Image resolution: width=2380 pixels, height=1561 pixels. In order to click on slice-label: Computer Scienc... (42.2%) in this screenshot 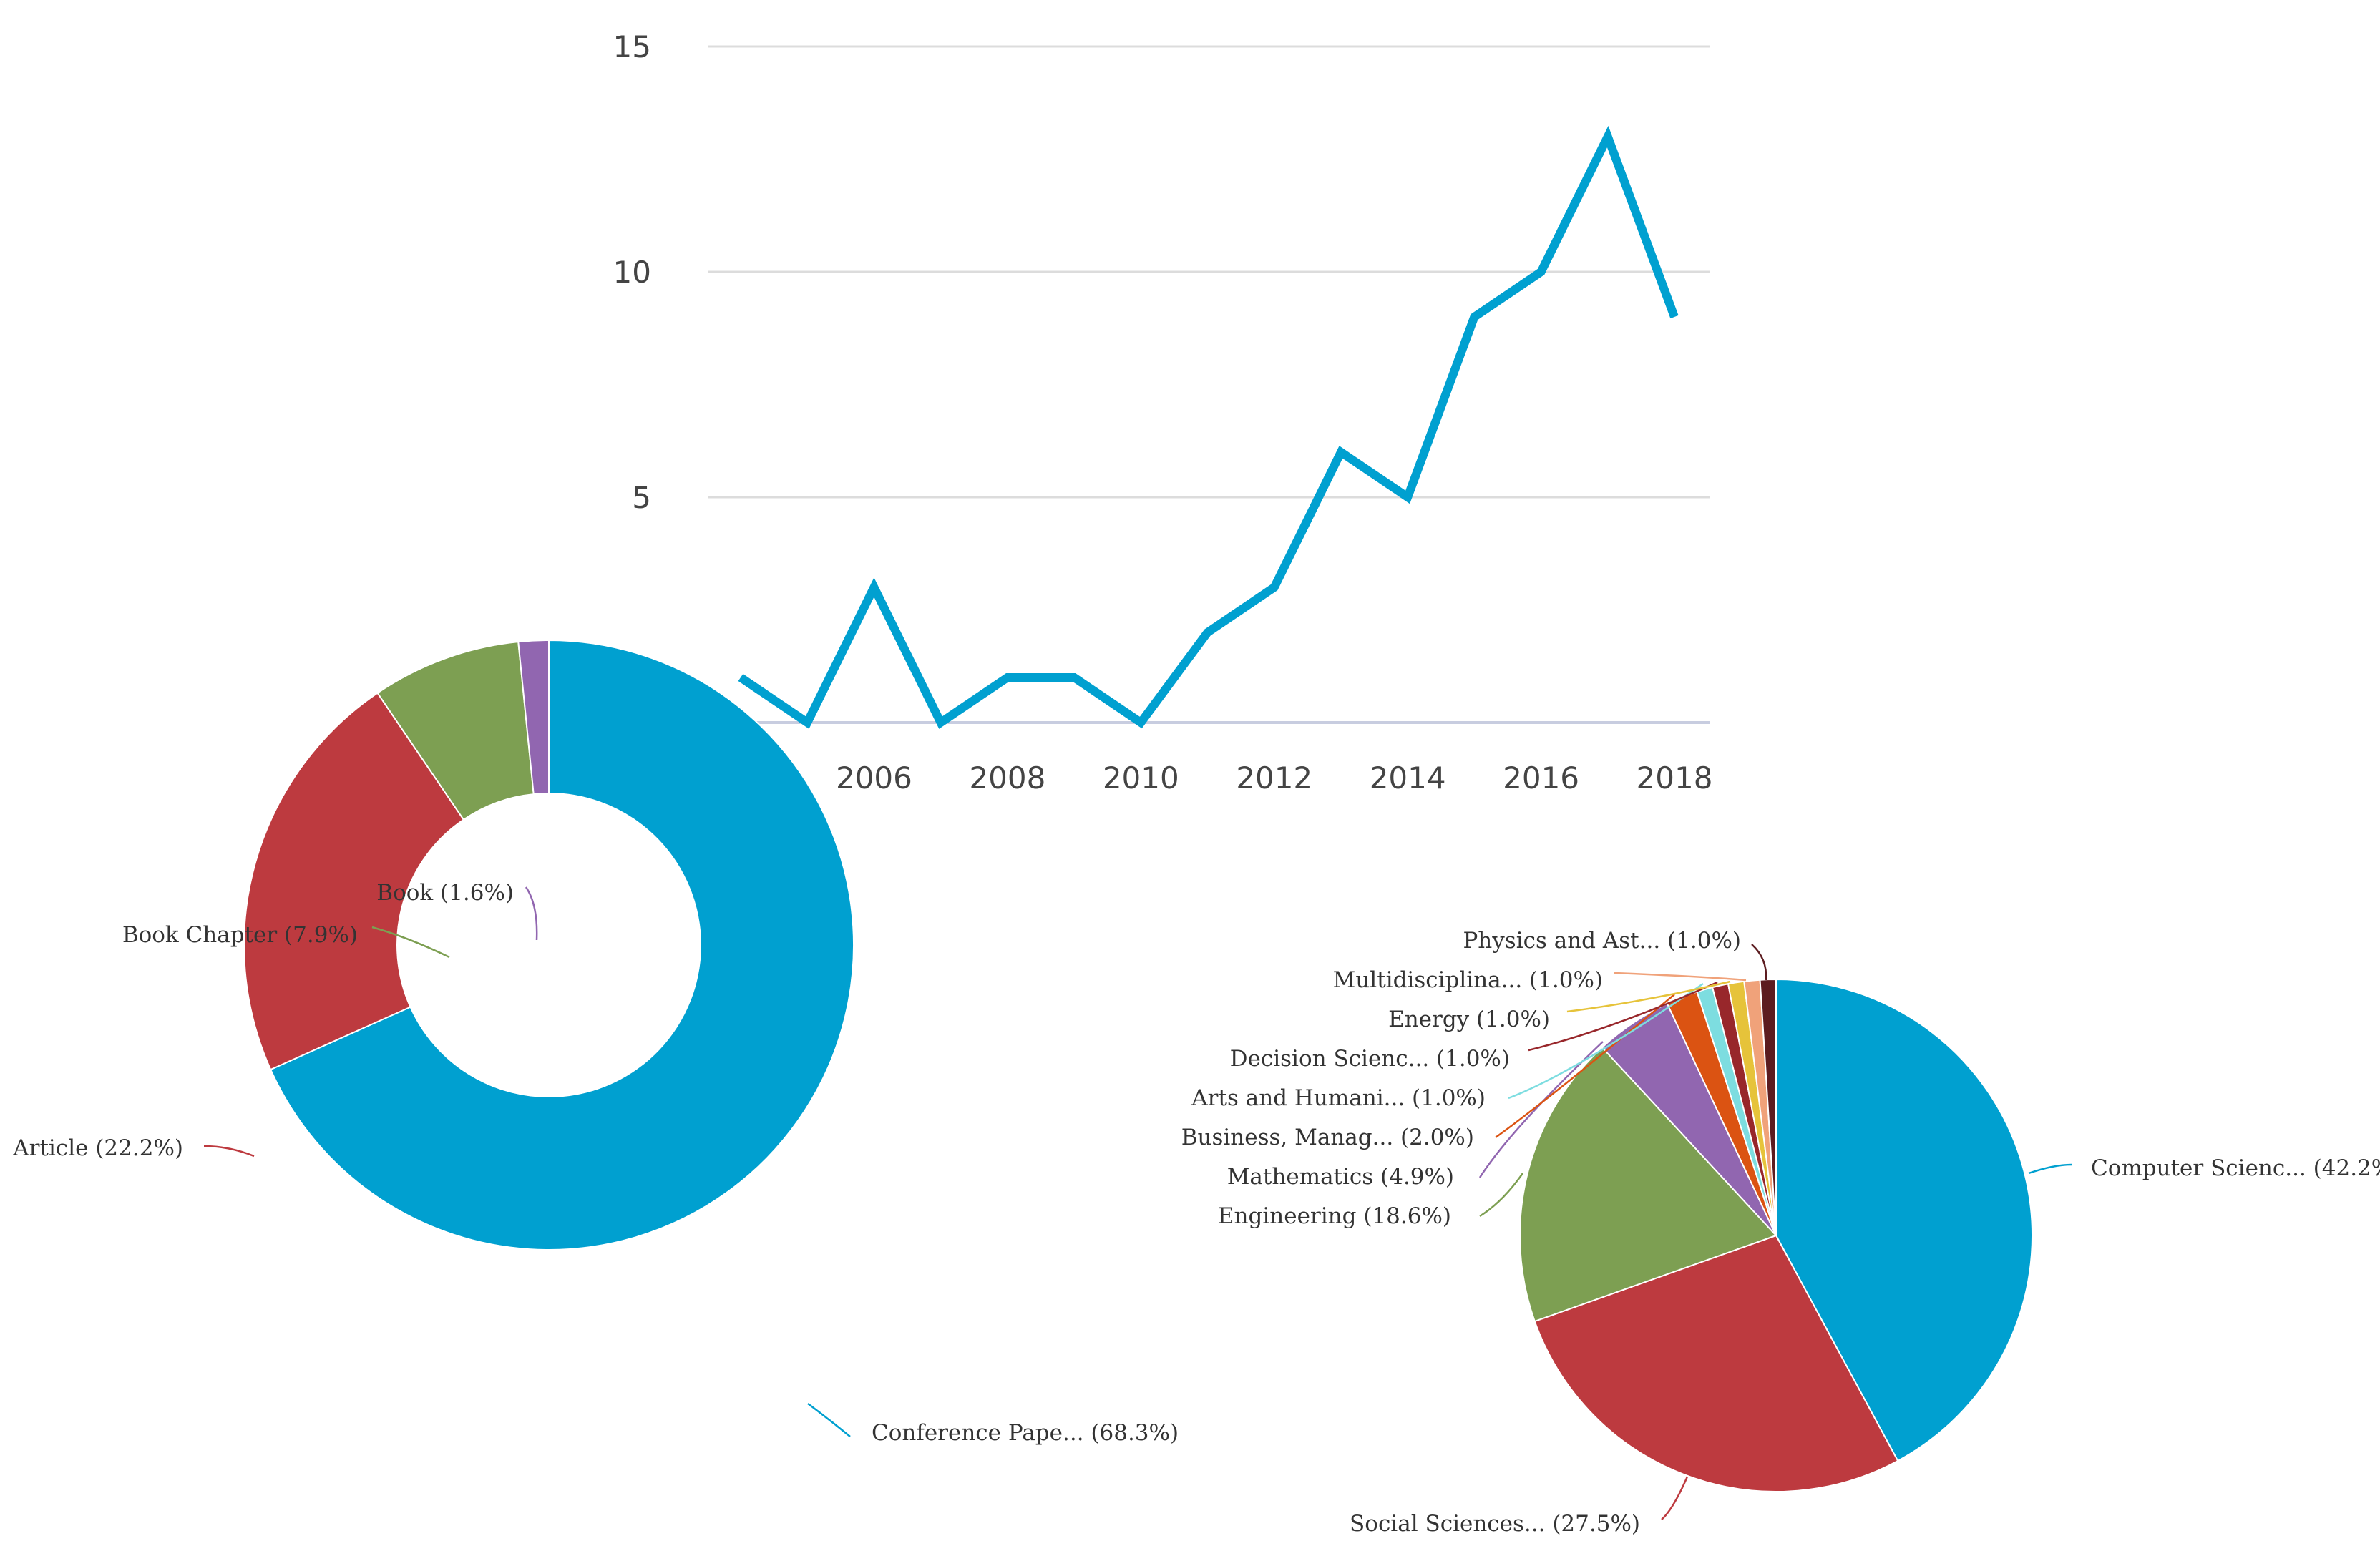, I will do `click(2235, 1168)`.